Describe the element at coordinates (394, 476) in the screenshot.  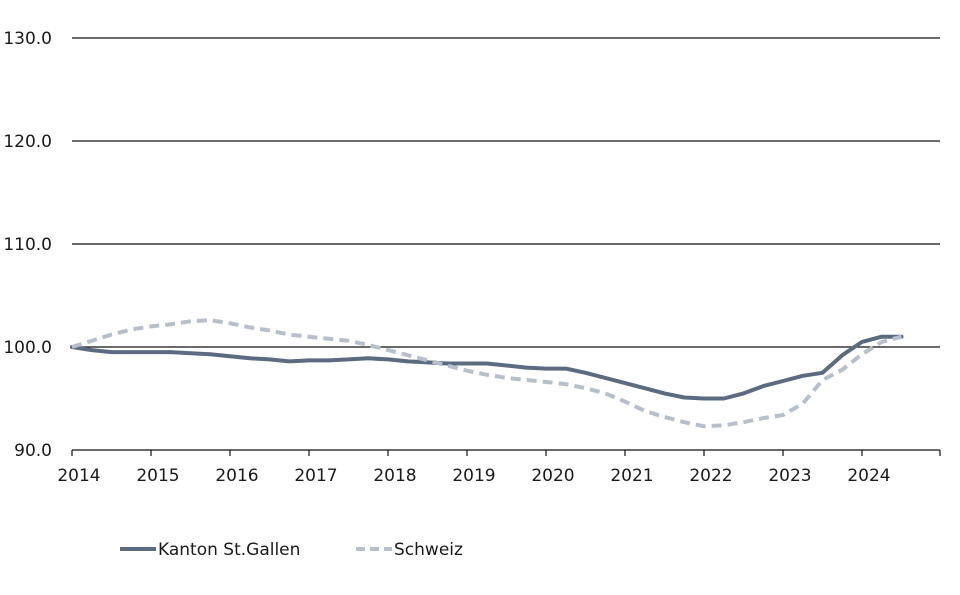
I see `x-tick-label: 2018` at that location.